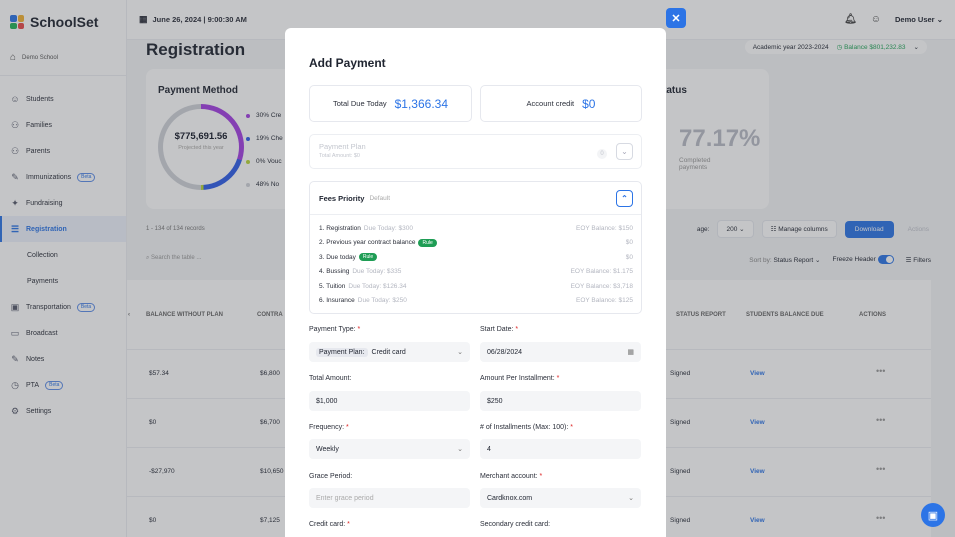 This screenshot has width=955, height=537. What do you see at coordinates (863, 259) in the screenshot?
I see `freeze-header: Freeze Header` at bounding box center [863, 259].